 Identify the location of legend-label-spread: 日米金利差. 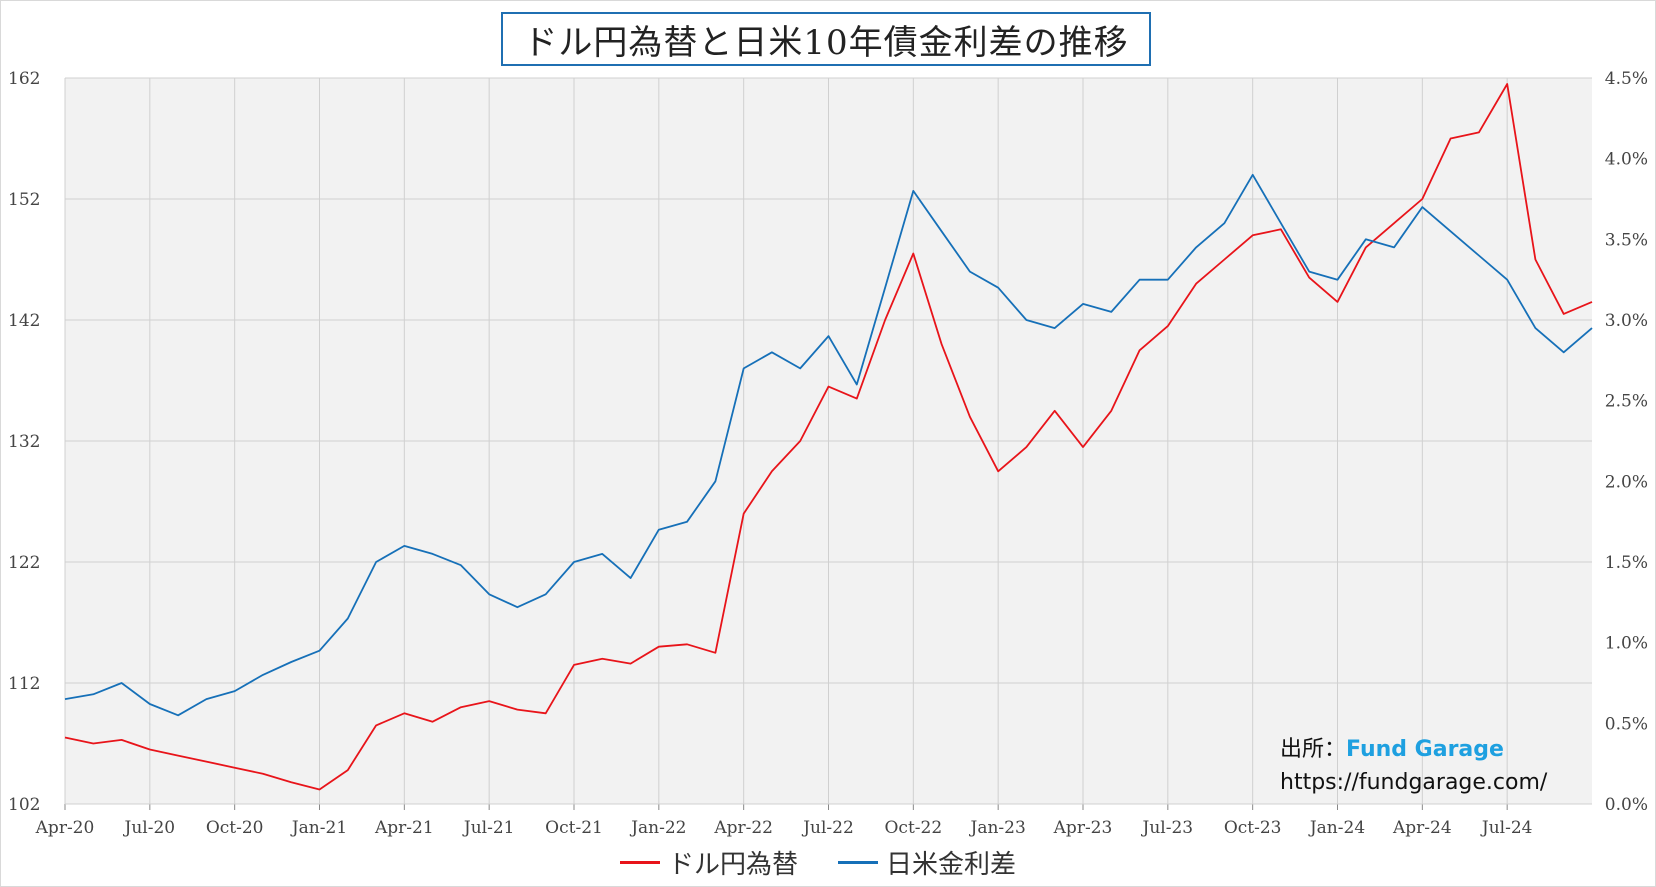
(951, 865).